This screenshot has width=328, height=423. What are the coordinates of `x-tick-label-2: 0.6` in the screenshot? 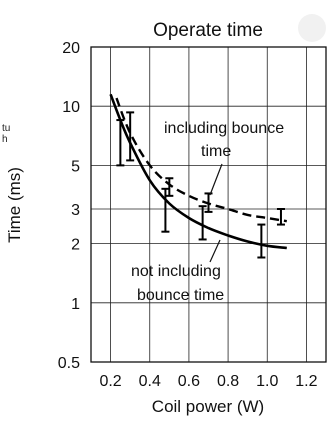 It's located at (189, 381).